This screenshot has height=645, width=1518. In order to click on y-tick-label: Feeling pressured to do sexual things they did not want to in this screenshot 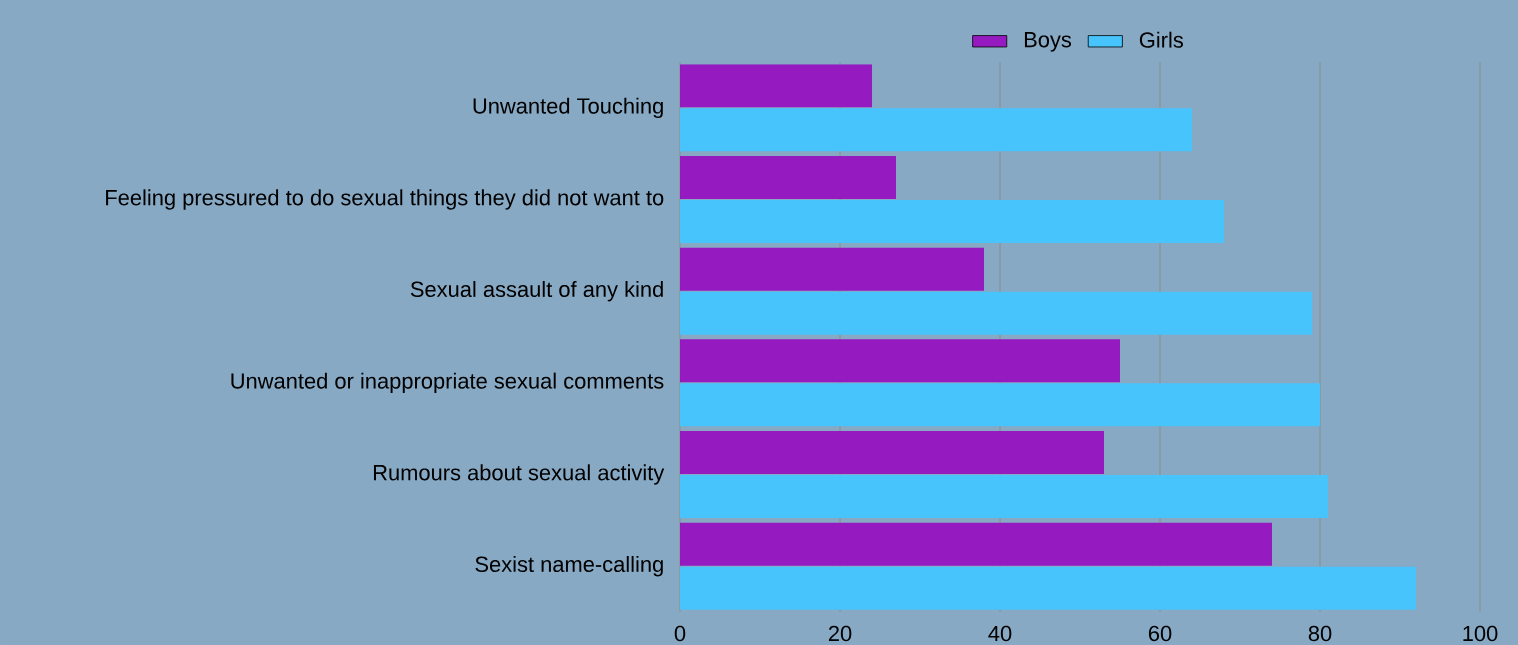, I will do `click(385, 199)`.